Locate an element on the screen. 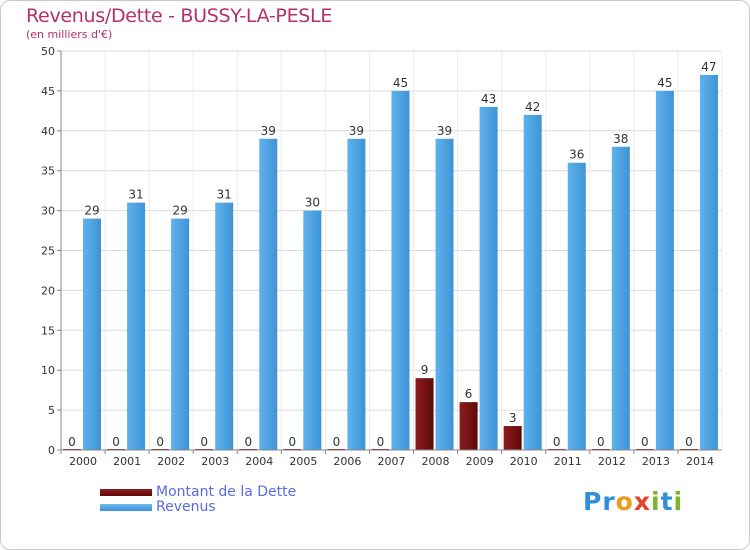 The width and height of the screenshot is (750, 550). x-tick-label: 2007 is located at coordinates (392, 461).